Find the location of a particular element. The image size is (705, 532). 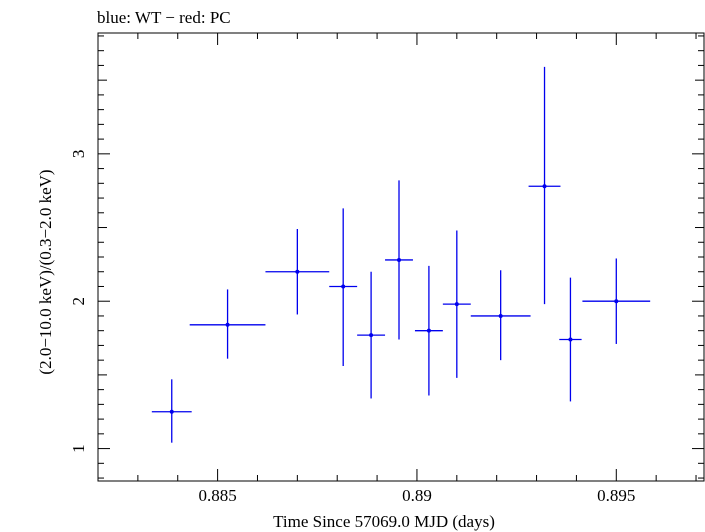

x-tick-label: 0.885 is located at coordinates (217, 495).